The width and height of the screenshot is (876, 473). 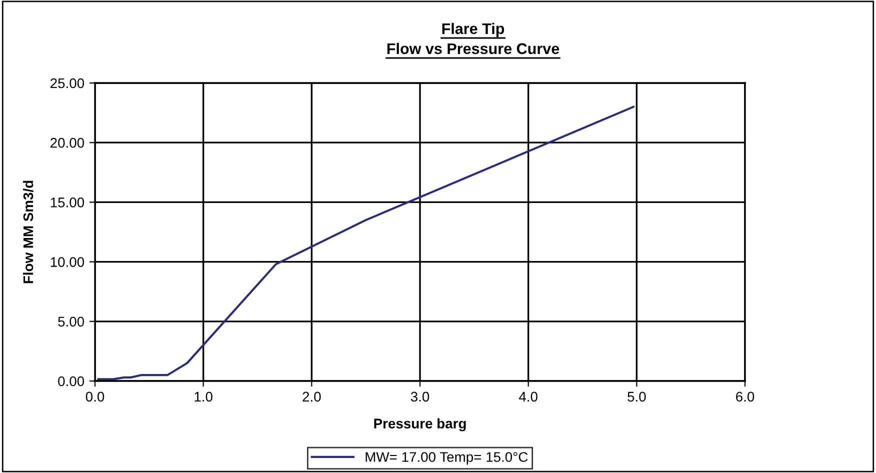 I want to click on y-tick-label: 10.00, so click(x=67, y=262).